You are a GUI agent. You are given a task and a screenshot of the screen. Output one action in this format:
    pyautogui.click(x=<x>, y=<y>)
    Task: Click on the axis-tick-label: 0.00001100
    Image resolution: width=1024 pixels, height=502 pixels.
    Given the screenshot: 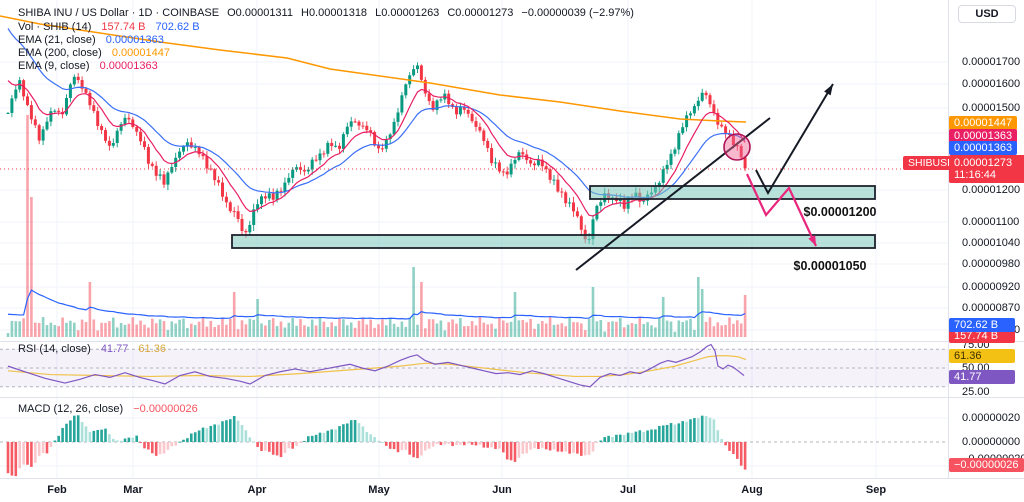 What is the action you would take?
    pyautogui.click(x=991, y=222)
    